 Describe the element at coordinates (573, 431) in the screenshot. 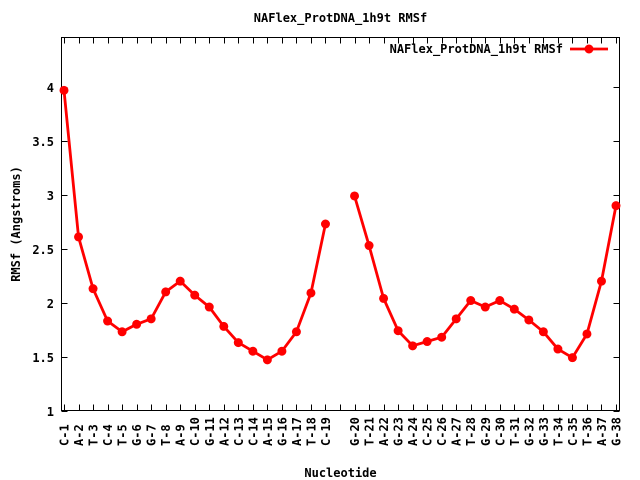

I see `x-tick-label: C-35` at that location.